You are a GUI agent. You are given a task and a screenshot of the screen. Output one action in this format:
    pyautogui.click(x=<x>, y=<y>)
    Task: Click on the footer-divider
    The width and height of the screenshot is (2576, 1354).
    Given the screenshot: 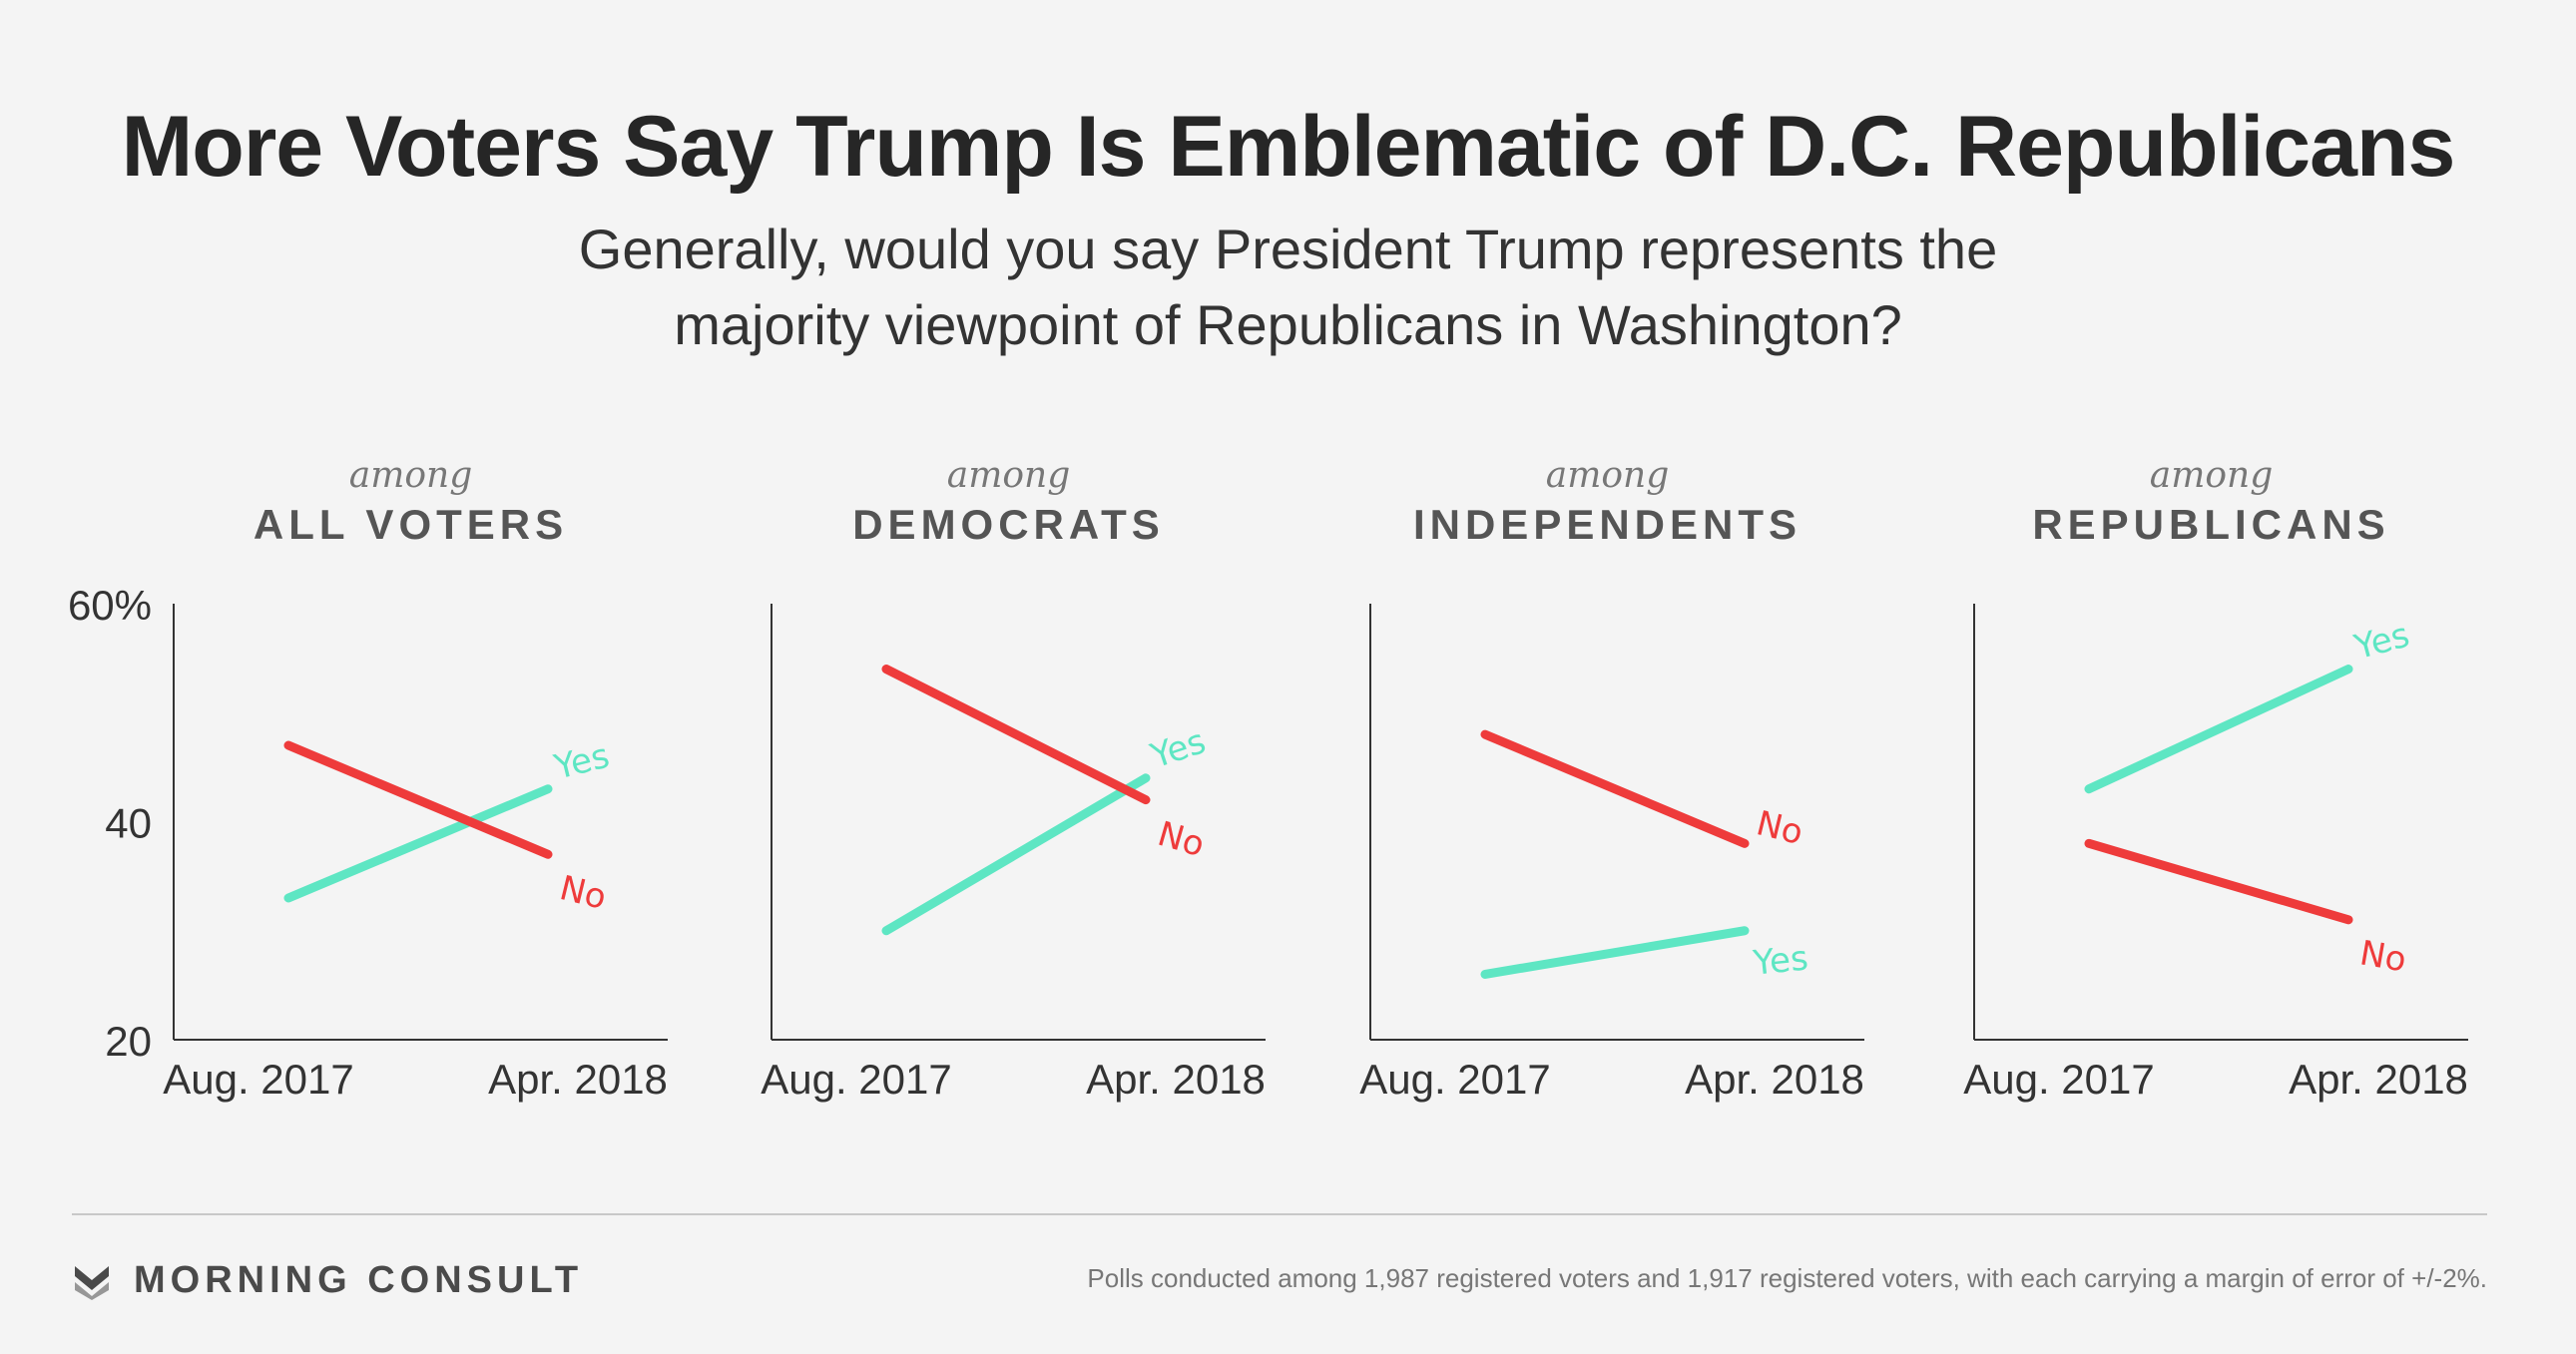 What is the action you would take?
    pyautogui.click(x=1280, y=1214)
    